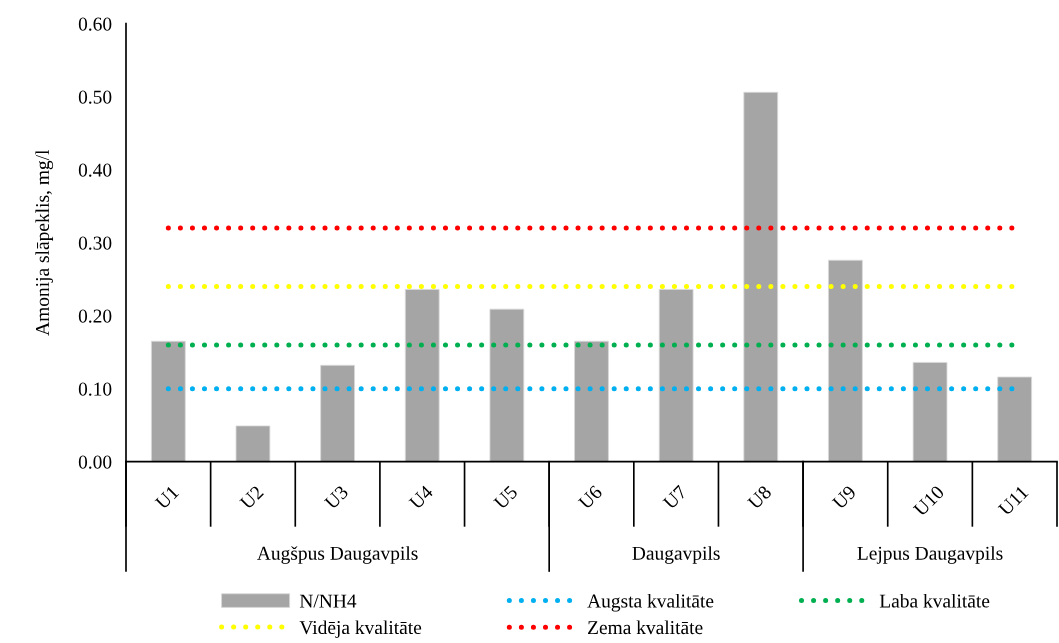 This screenshot has width=1059, height=643. I want to click on y-tick-label: 0.30, so click(95, 243).